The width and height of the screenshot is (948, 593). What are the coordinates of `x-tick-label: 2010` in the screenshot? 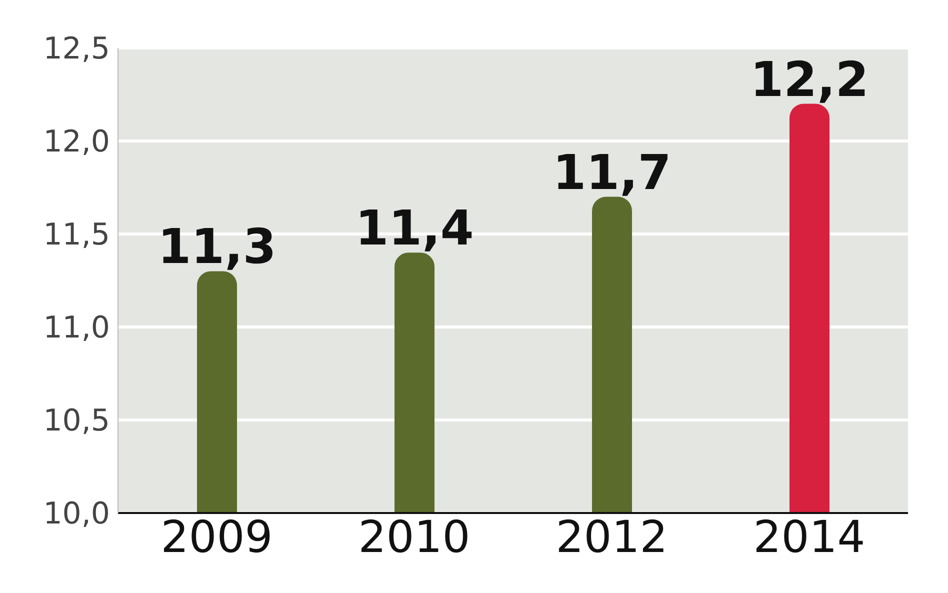 It's located at (414, 538).